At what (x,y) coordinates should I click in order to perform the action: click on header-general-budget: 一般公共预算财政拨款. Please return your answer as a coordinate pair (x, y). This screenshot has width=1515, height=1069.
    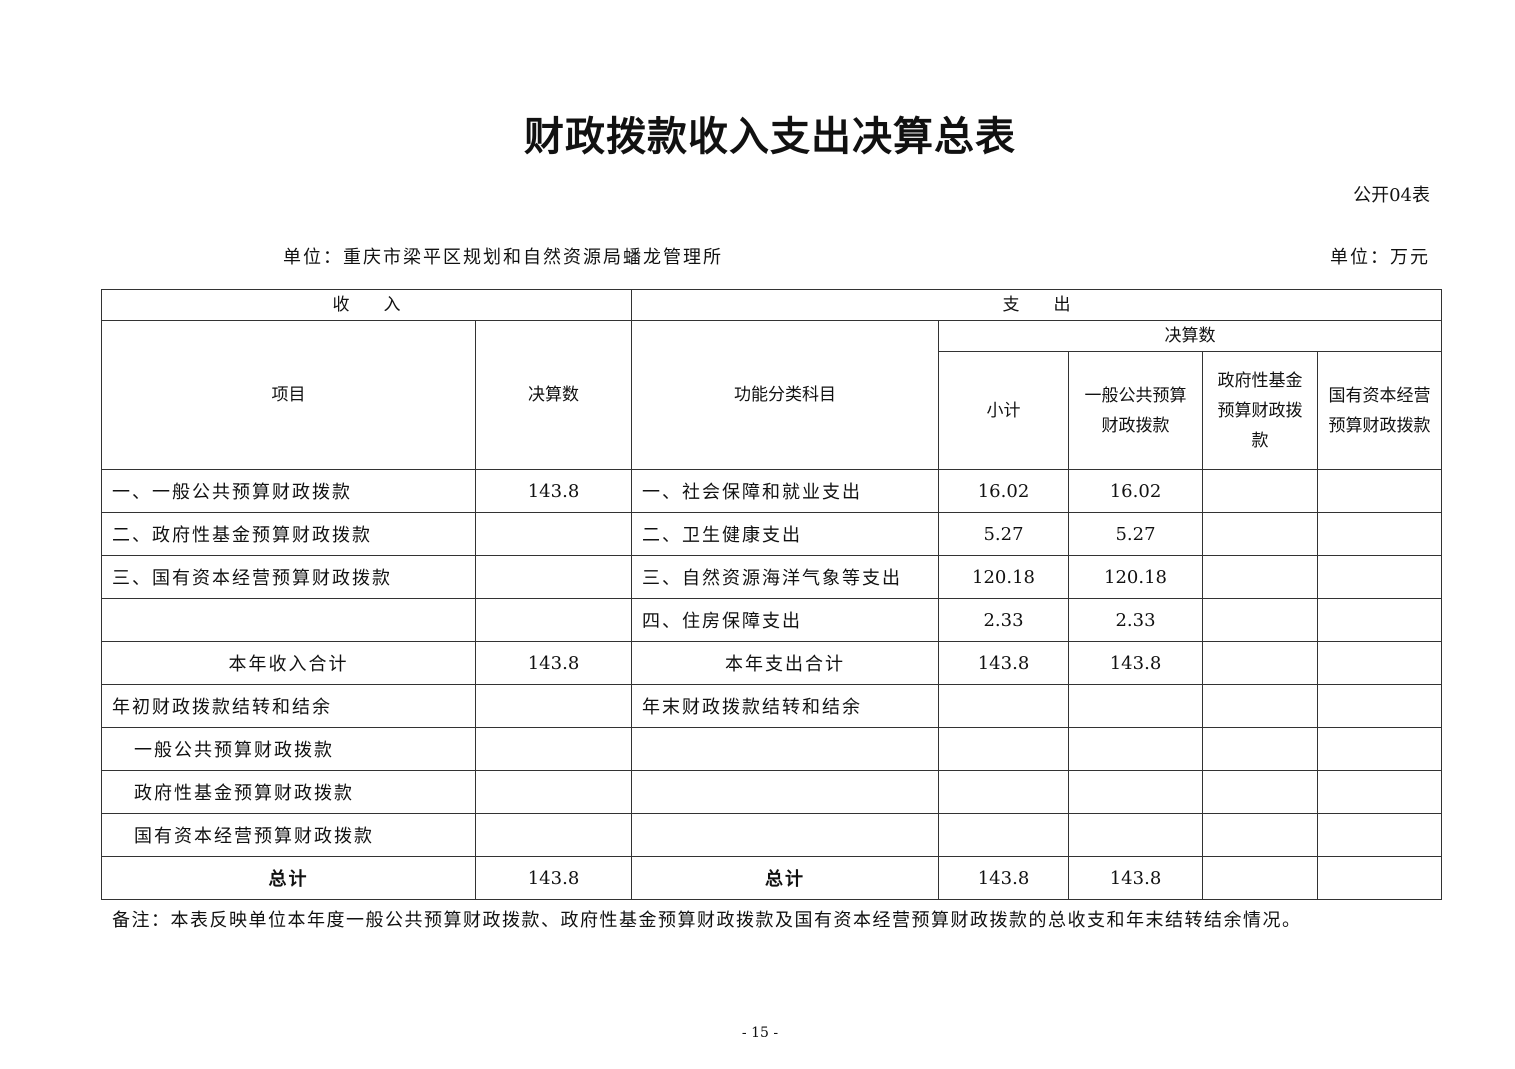
    Looking at the image, I should click on (1135, 410).